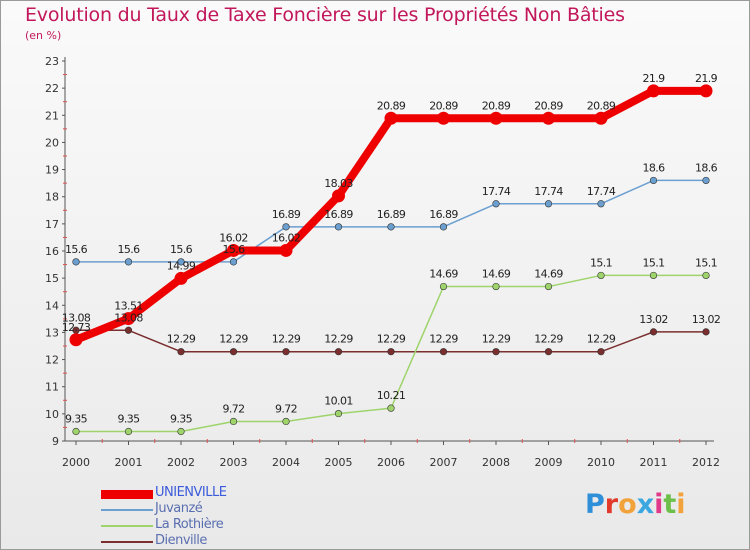  What do you see at coordinates (181, 265) in the screenshot?
I see `data-label: 14.99` at bounding box center [181, 265].